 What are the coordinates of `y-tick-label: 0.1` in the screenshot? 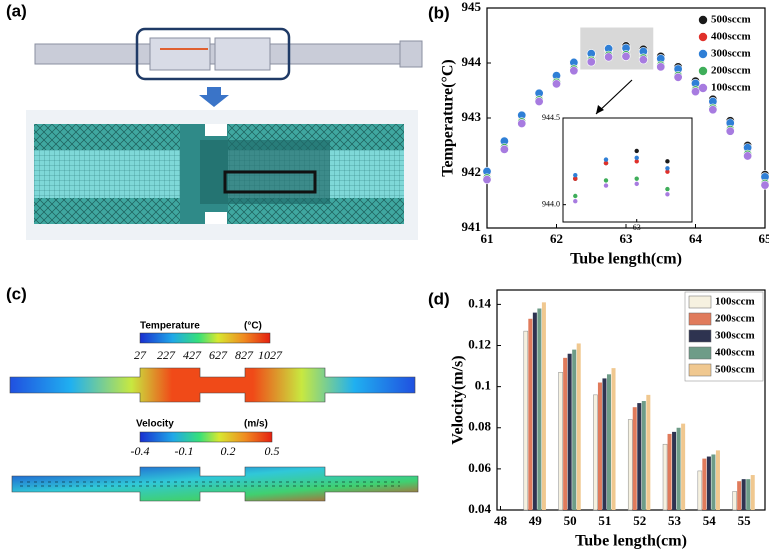 It's located at (483, 385).